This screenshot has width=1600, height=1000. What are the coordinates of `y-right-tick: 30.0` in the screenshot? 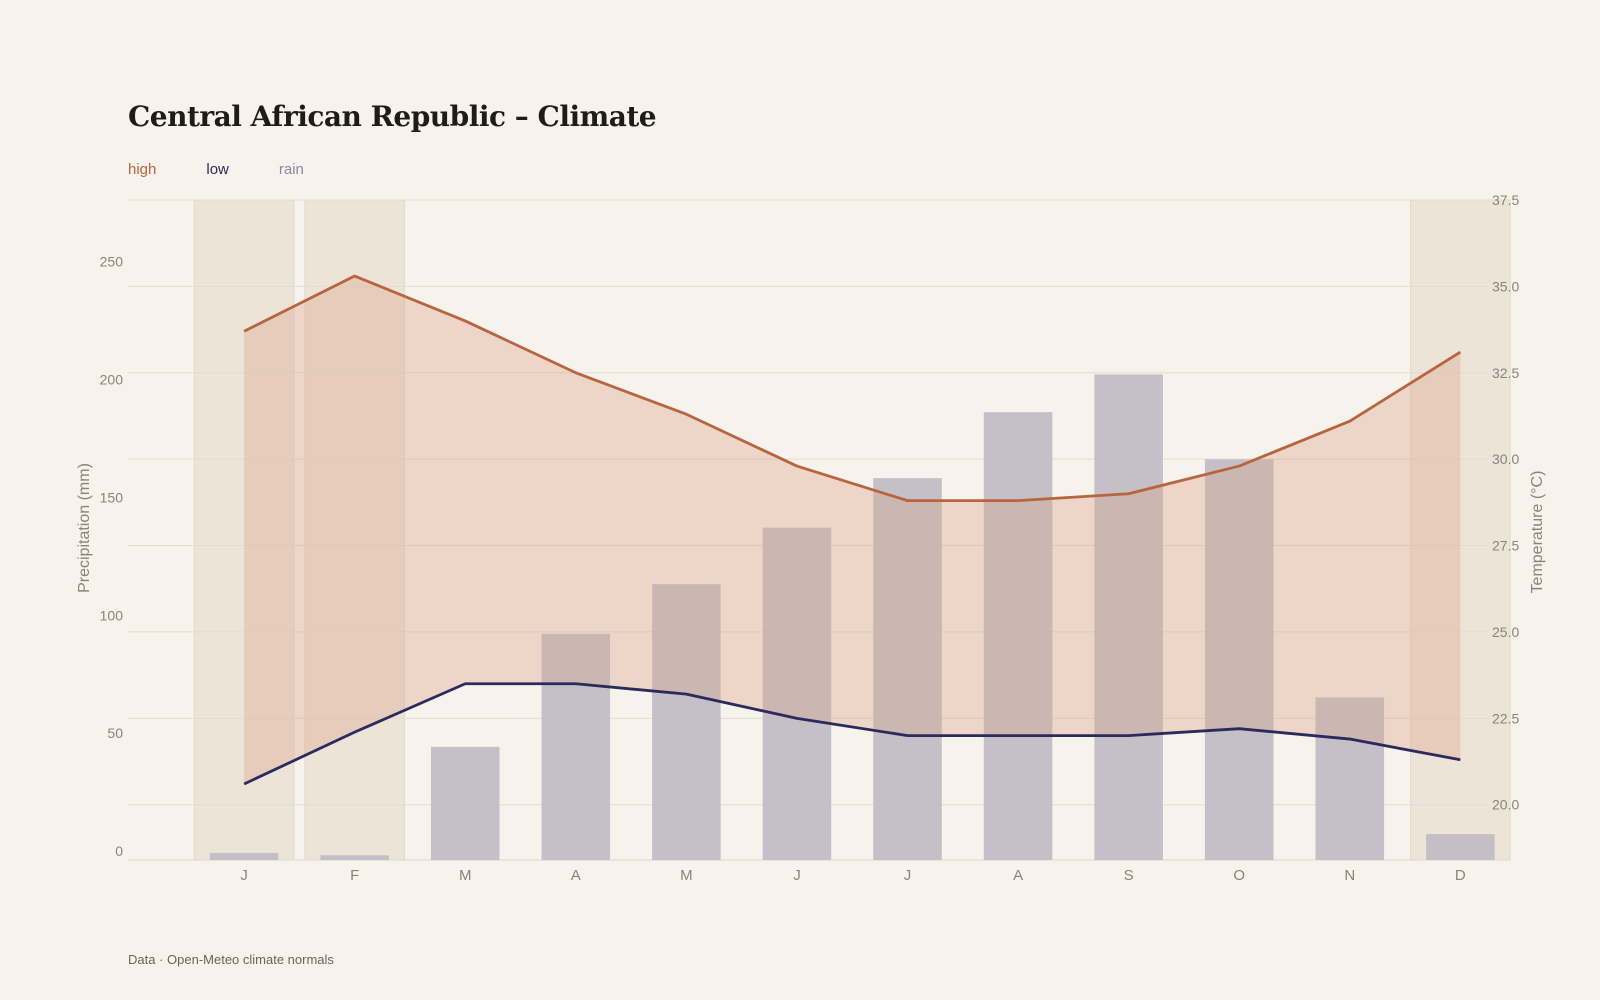 It's located at (1505, 459).